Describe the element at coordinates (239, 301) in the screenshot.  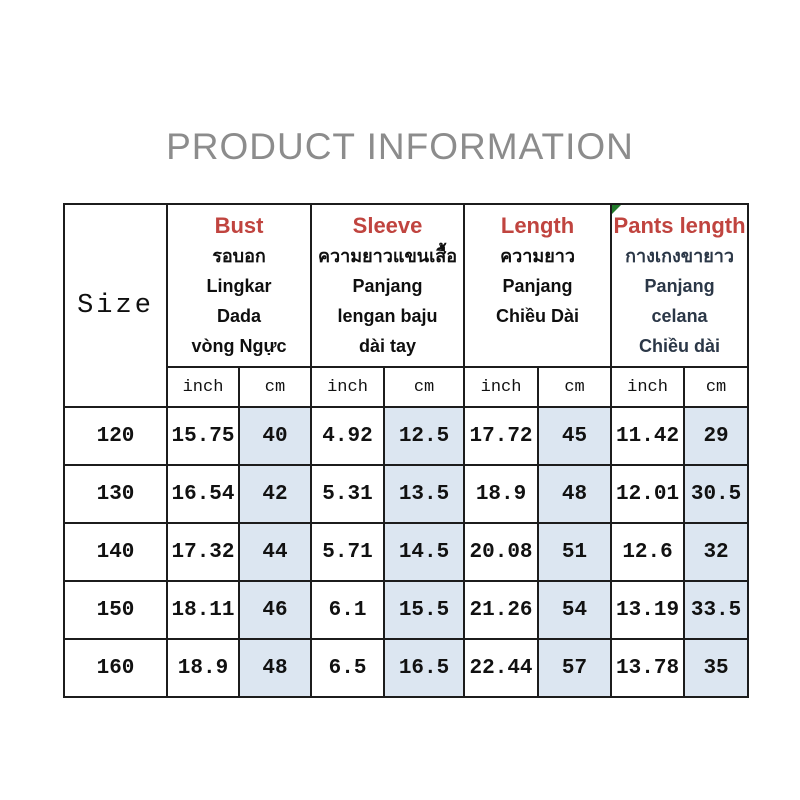
I see `bust-translations: รอบอก Lingkar Dada vòng Ngực` at that location.